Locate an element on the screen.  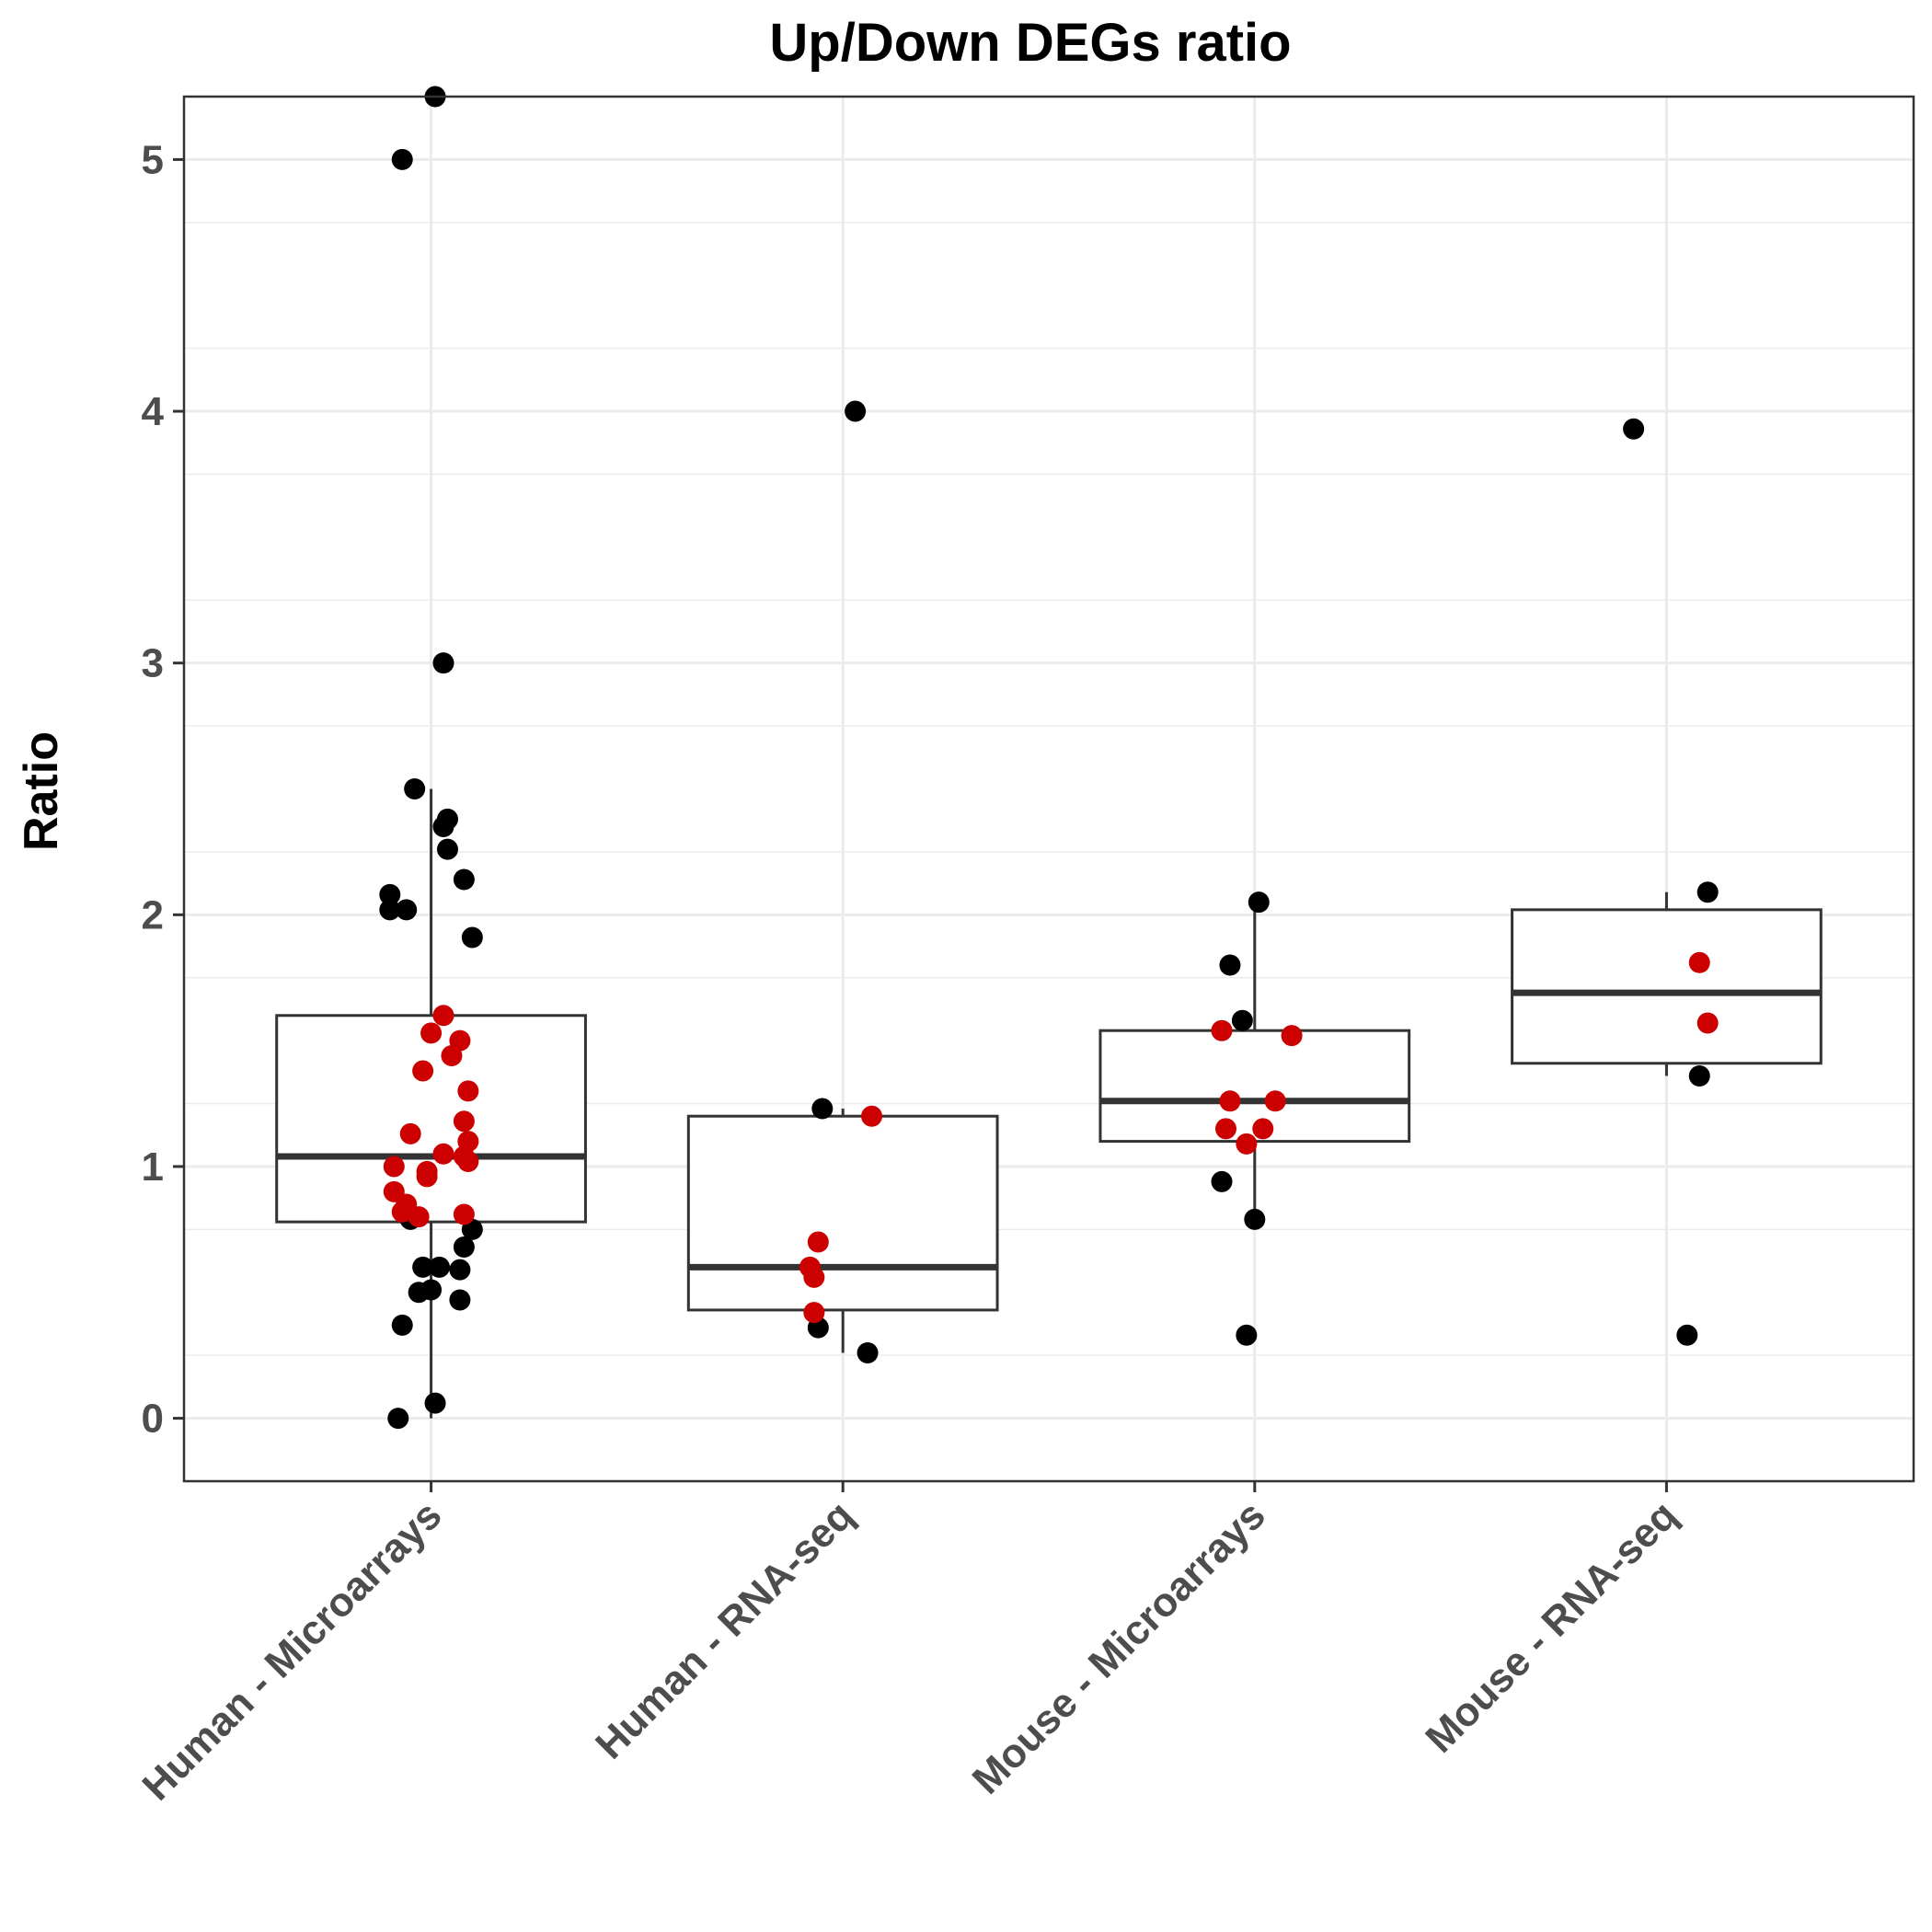
y-axis: 0 1 2 3 4 5 is located at coordinates (163, 789).